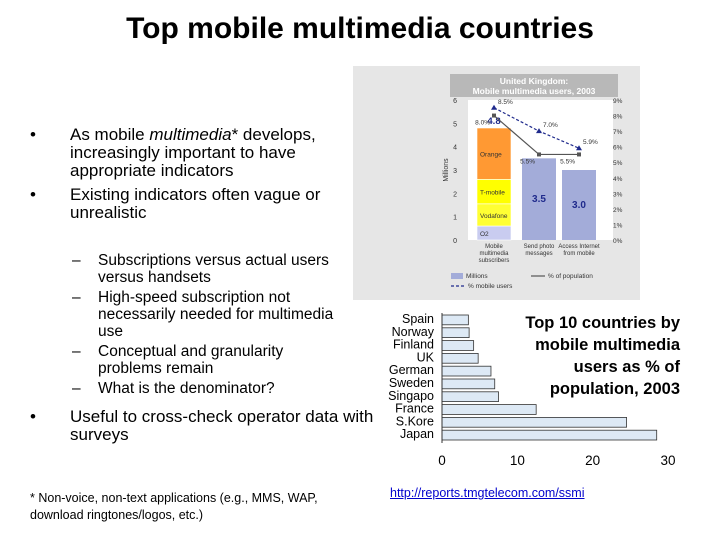  I want to click on stack-segment-label: T-mobile, so click(492, 193).